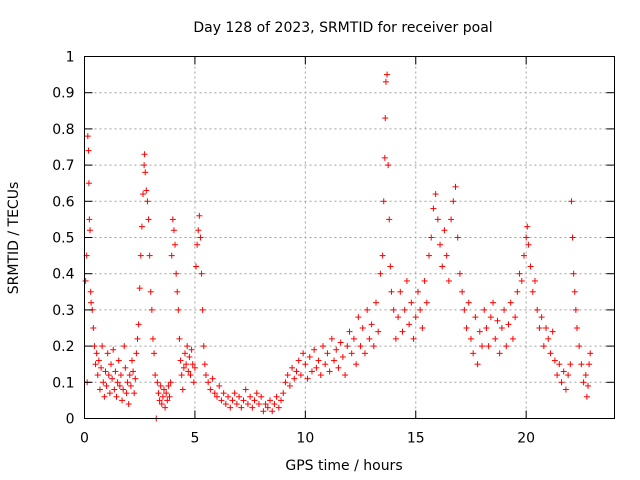 This screenshot has height=480, width=640. I want to click on x-tick-label: 0, so click(84, 439).